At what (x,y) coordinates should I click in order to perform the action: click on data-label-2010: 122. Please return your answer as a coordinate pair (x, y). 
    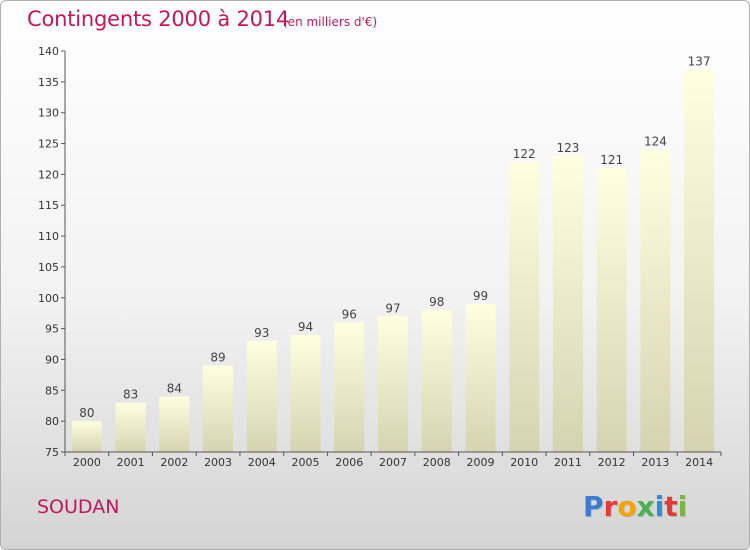
    Looking at the image, I should click on (524, 154).